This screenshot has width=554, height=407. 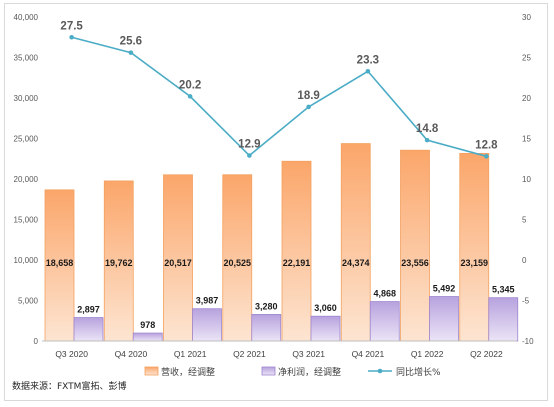 What do you see at coordinates (151, 371) in the screenshot?
I see `legend-swatch-revenue` at bounding box center [151, 371].